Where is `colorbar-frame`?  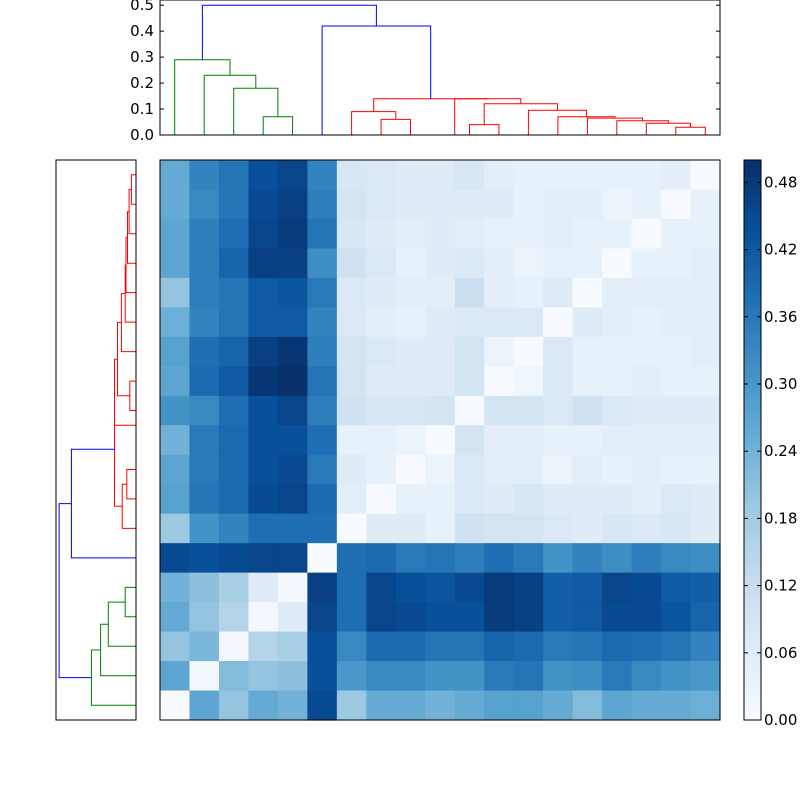
colorbar-frame is located at coordinates (752, 440).